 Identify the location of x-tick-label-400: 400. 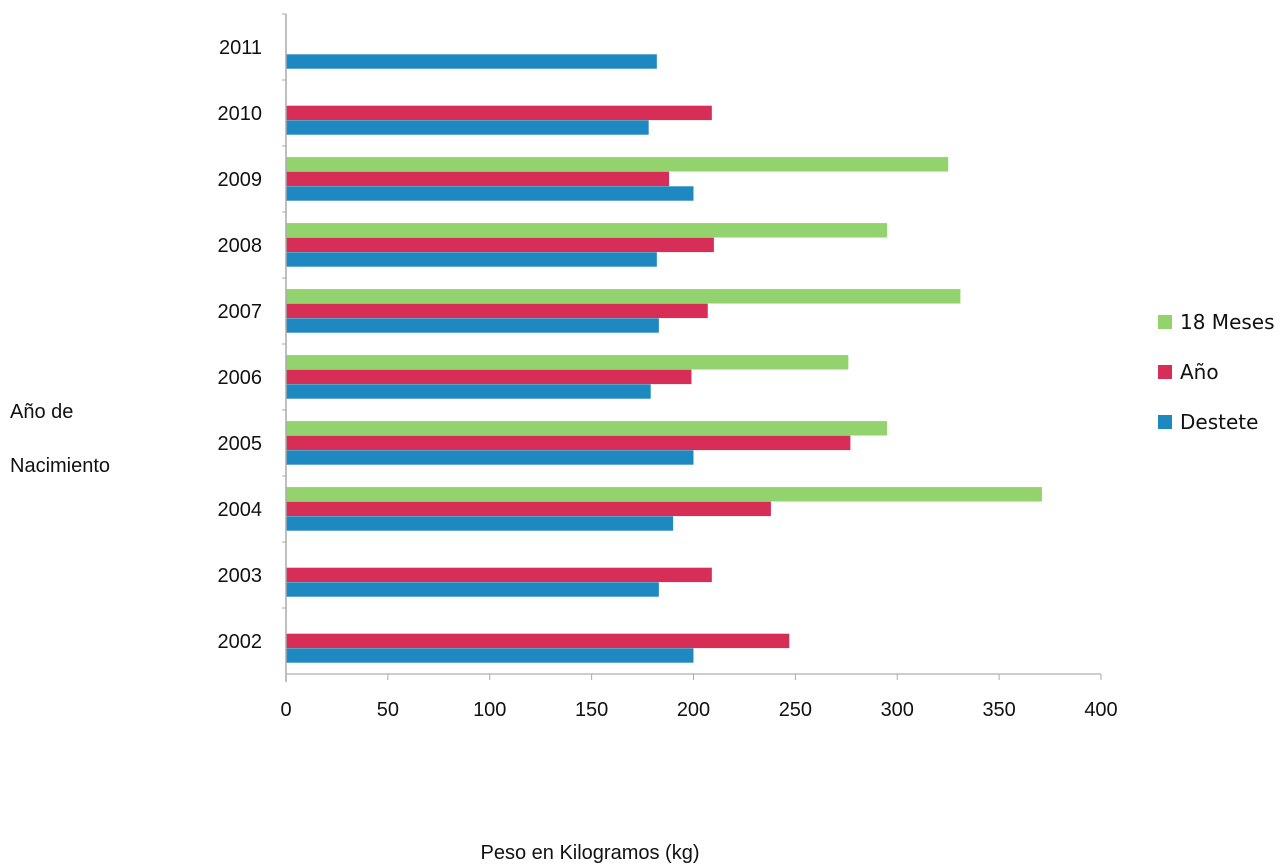
(1100, 710).